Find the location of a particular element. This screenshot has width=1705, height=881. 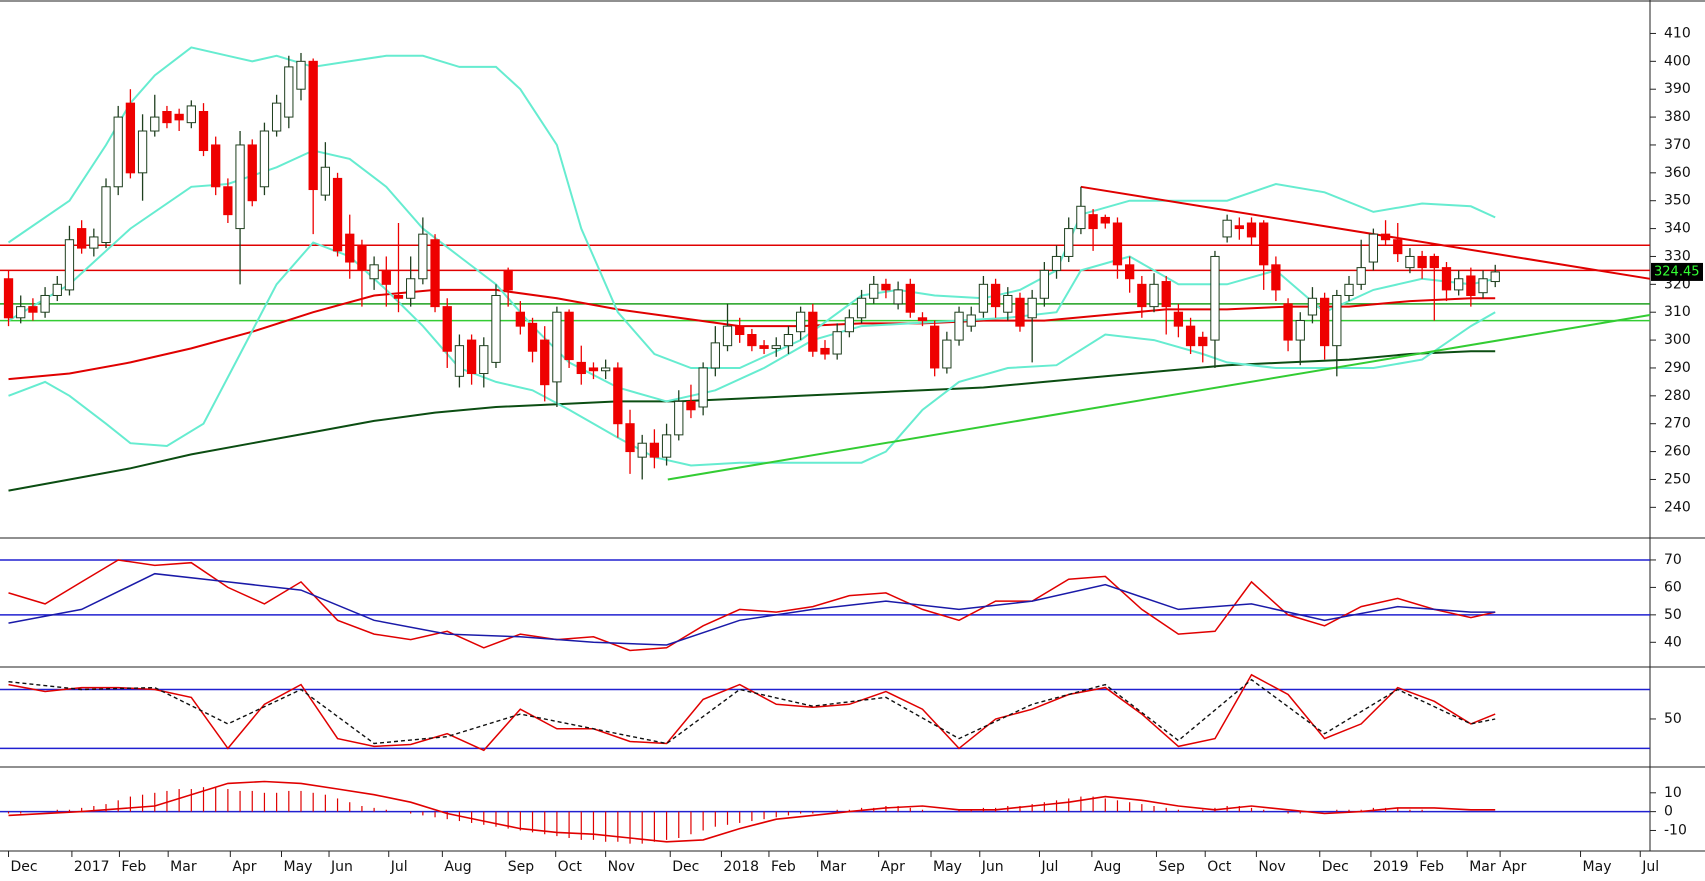

y-tick-label: 0 is located at coordinates (1668, 812).